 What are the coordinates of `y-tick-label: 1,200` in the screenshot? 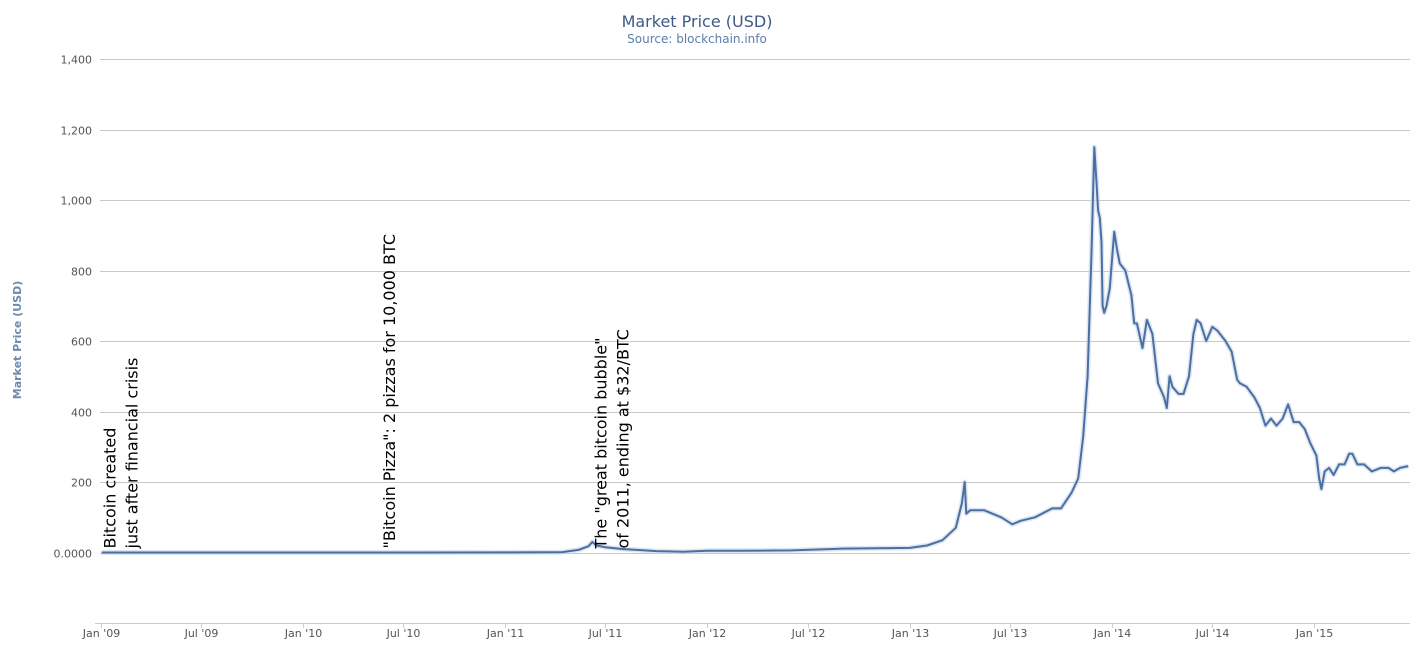 It's located at (77, 131).